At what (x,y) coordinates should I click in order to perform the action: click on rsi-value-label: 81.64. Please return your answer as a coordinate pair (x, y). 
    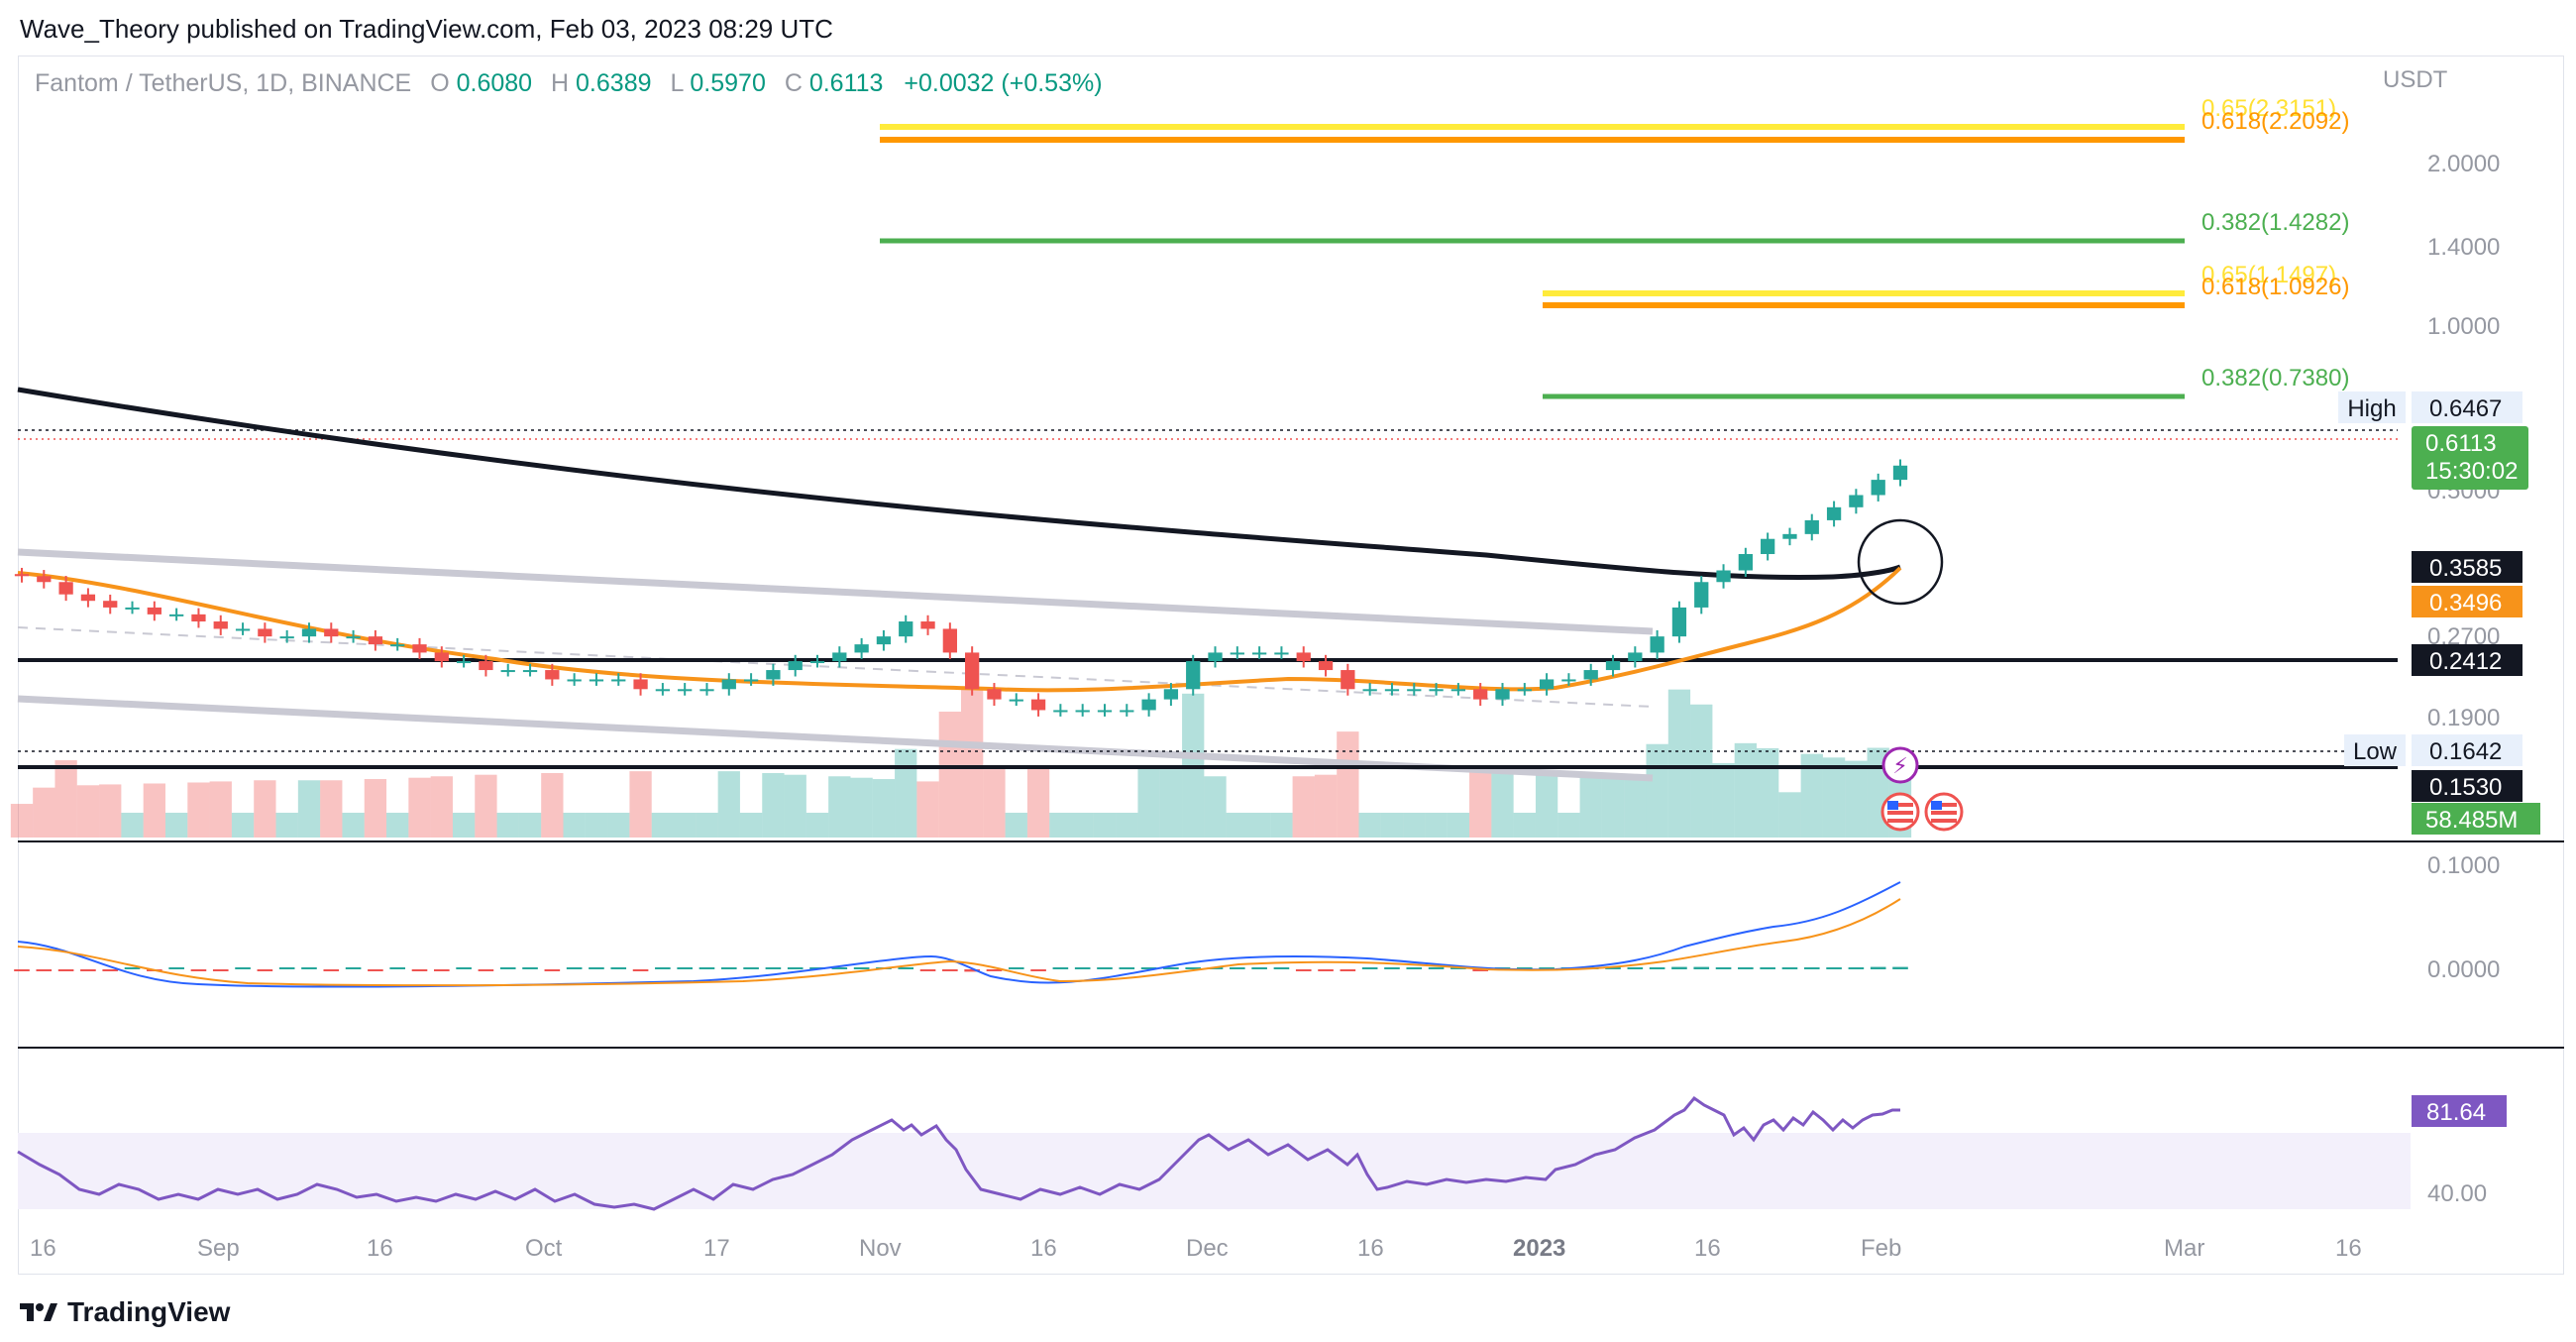
    Looking at the image, I should click on (2460, 1111).